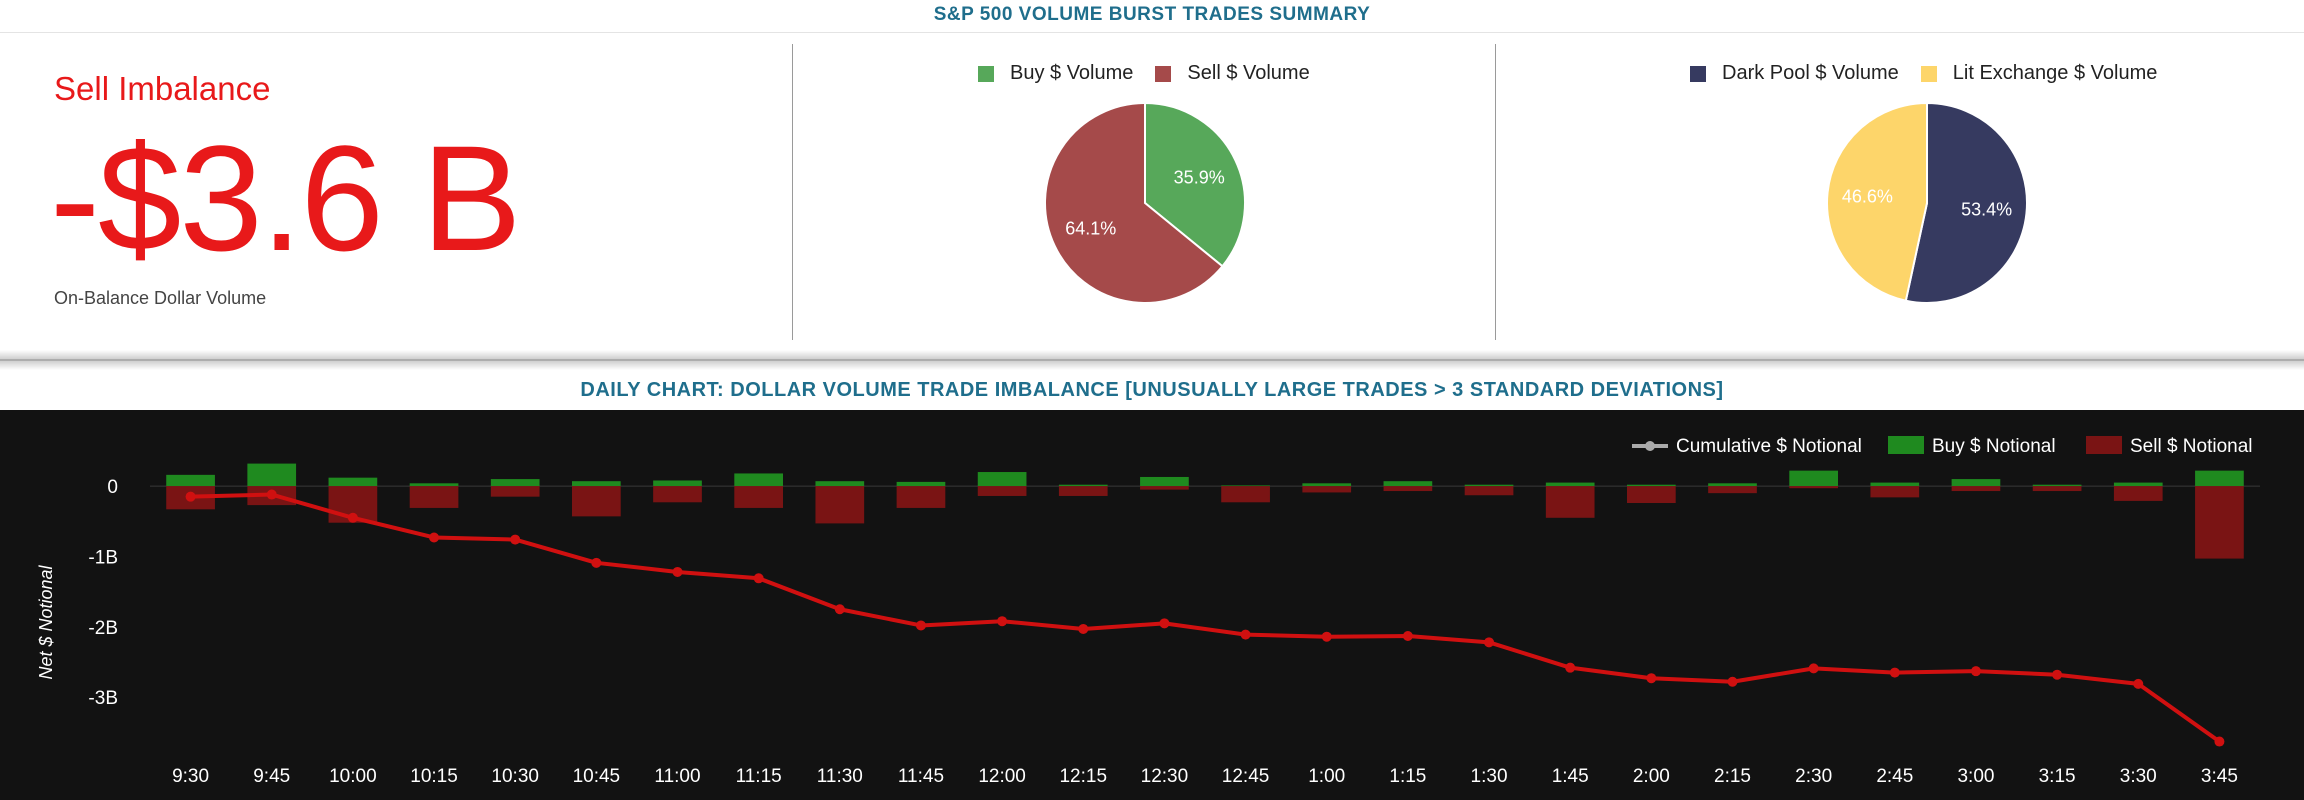  Describe the element at coordinates (1867, 197) in the screenshot. I see `venue-pie-slice-label-1: 46.6%` at that location.